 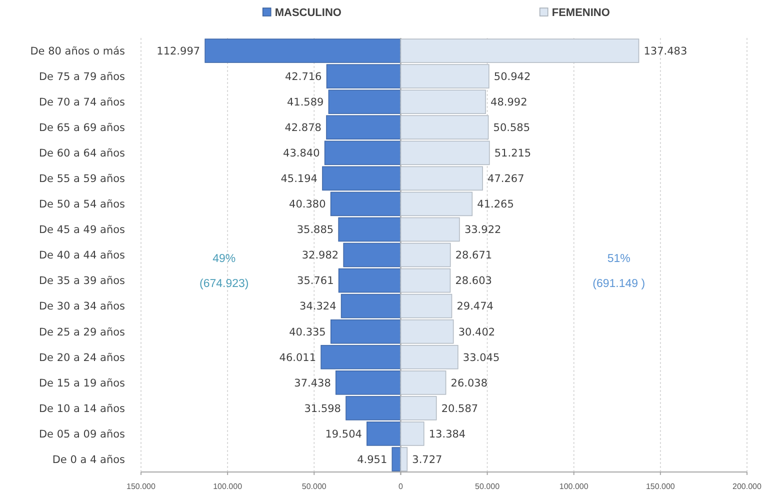 I want to click on y-tick-label: De 35 a 39 años, so click(x=81, y=281).